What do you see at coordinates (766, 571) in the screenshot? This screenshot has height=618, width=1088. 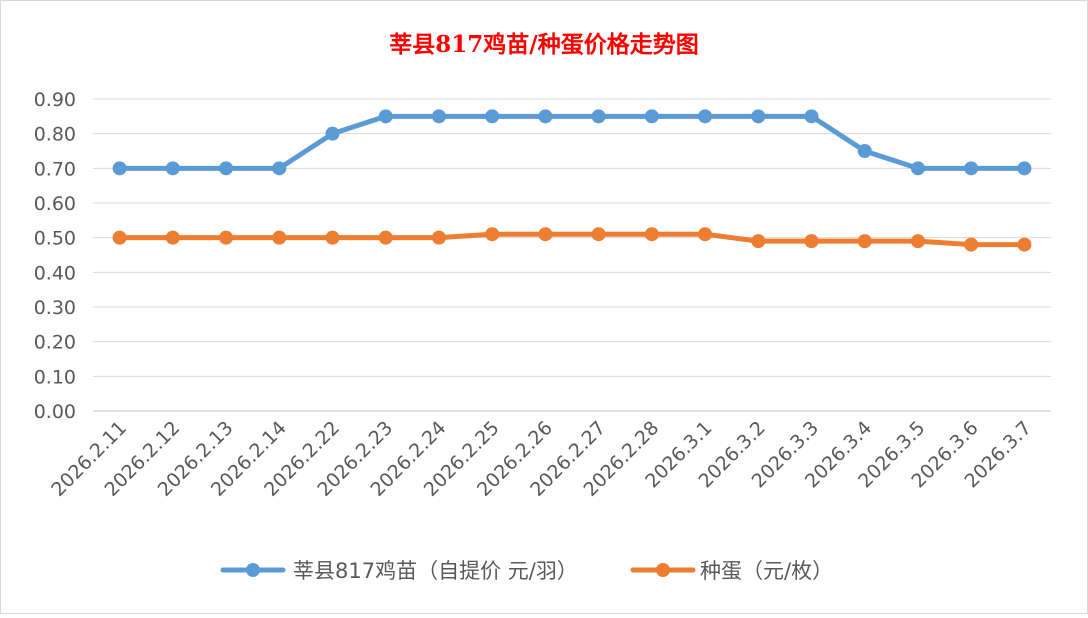 I see `legend-label-2: 种蛋（元/枚）` at bounding box center [766, 571].